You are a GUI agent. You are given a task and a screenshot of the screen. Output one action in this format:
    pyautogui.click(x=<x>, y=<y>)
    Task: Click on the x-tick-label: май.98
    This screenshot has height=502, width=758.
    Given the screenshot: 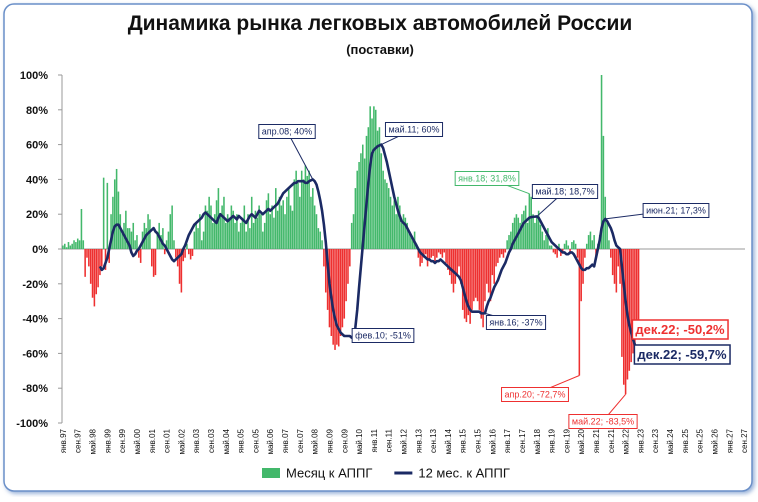 What is the action you would take?
    pyautogui.click(x=93, y=441)
    